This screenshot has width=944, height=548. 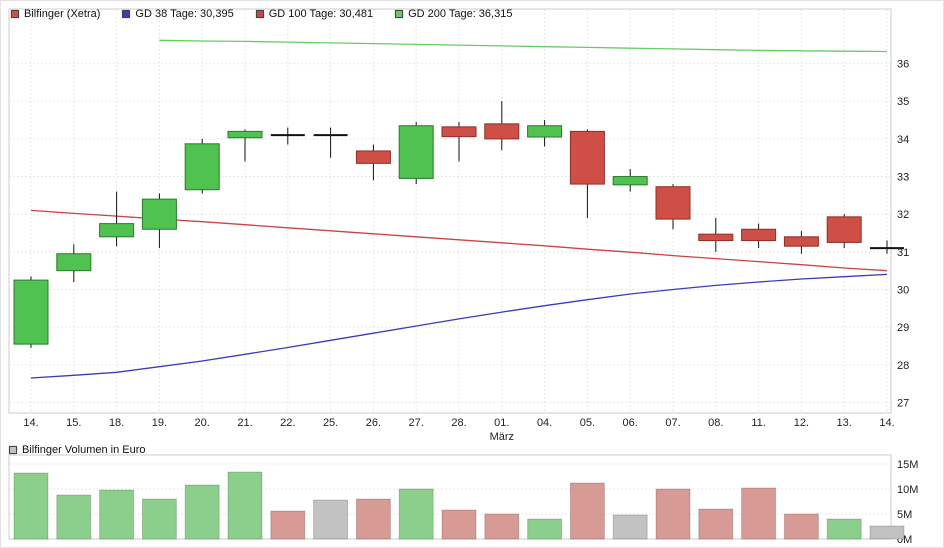 What do you see at coordinates (399, 14) in the screenshot?
I see `gd200-series-marker-icon` at bounding box center [399, 14].